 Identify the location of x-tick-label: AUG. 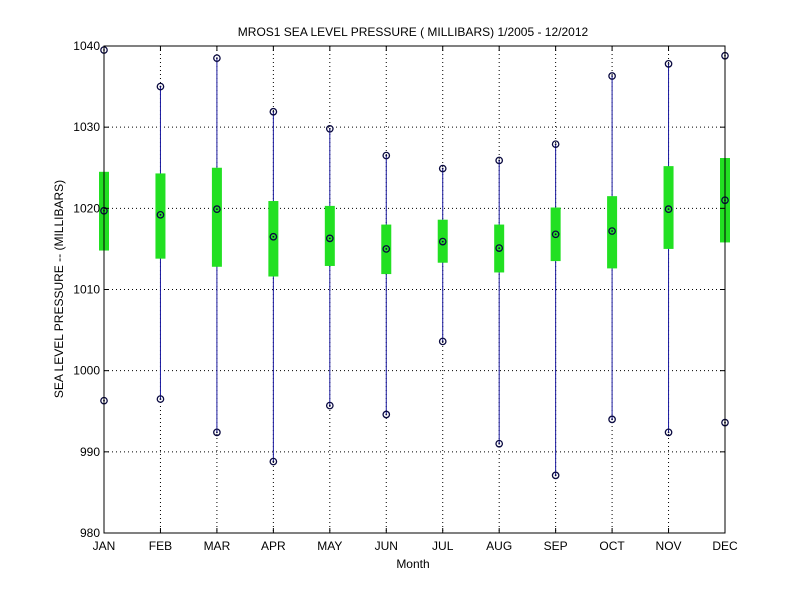
(499, 546).